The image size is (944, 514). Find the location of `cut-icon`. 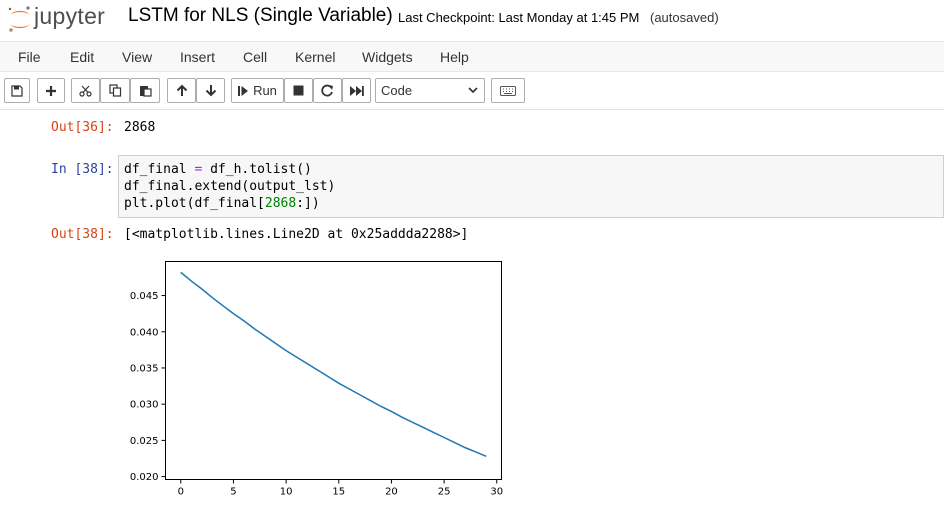

cut-icon is located at coordinates (85, 91).